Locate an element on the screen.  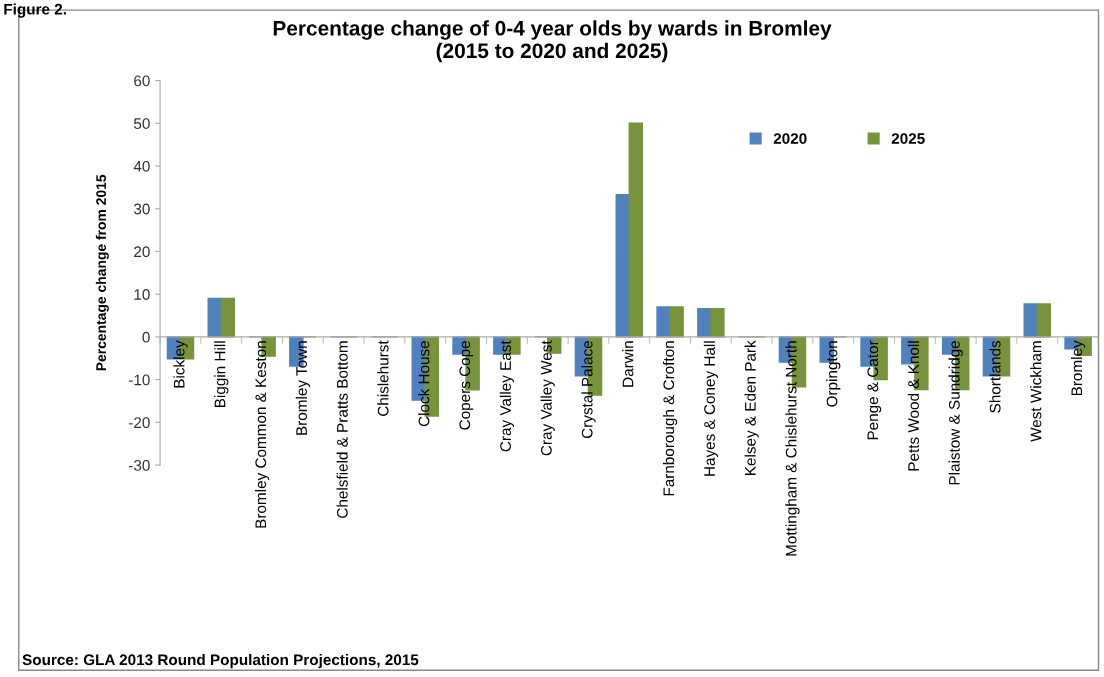
y-tick-label: 40 is located at coordinates (141, 166).